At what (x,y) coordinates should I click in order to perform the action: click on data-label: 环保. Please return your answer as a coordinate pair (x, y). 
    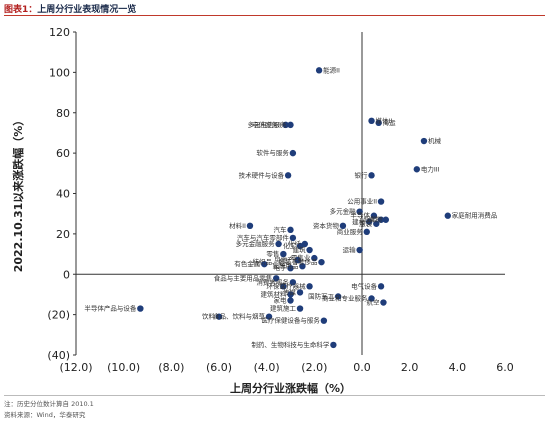
    Looking at the image, I should click on (273, 285).